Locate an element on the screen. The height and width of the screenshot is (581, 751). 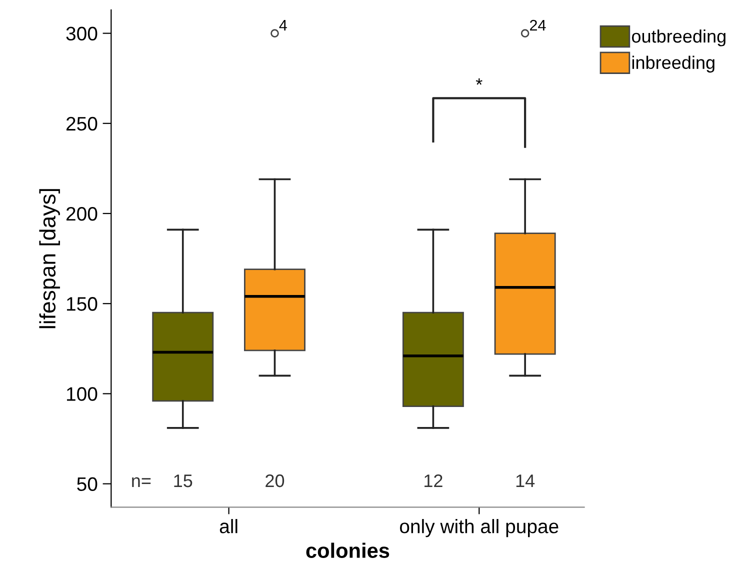
x-tick-label: all is located at coordinates (229, 526).